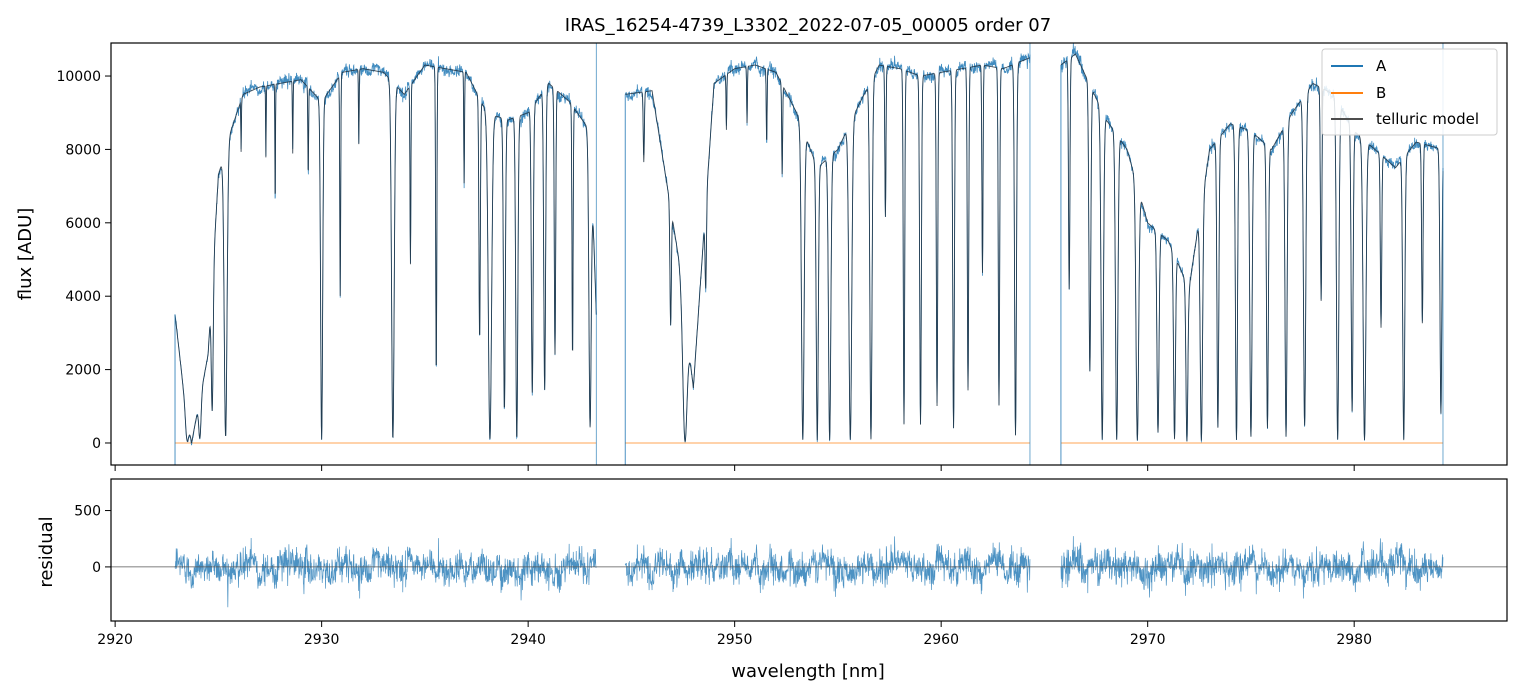 This screenshot has height=696, width=1520. I want to click on legend: A B telluric model, so click(1409, 92).